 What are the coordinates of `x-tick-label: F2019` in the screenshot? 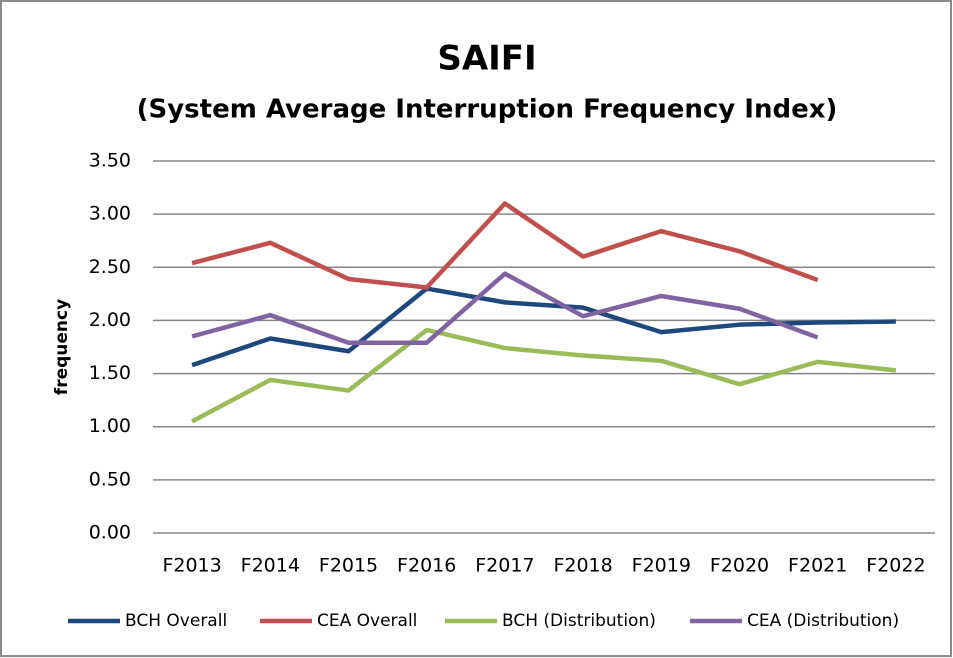 It's located at (661, 566).